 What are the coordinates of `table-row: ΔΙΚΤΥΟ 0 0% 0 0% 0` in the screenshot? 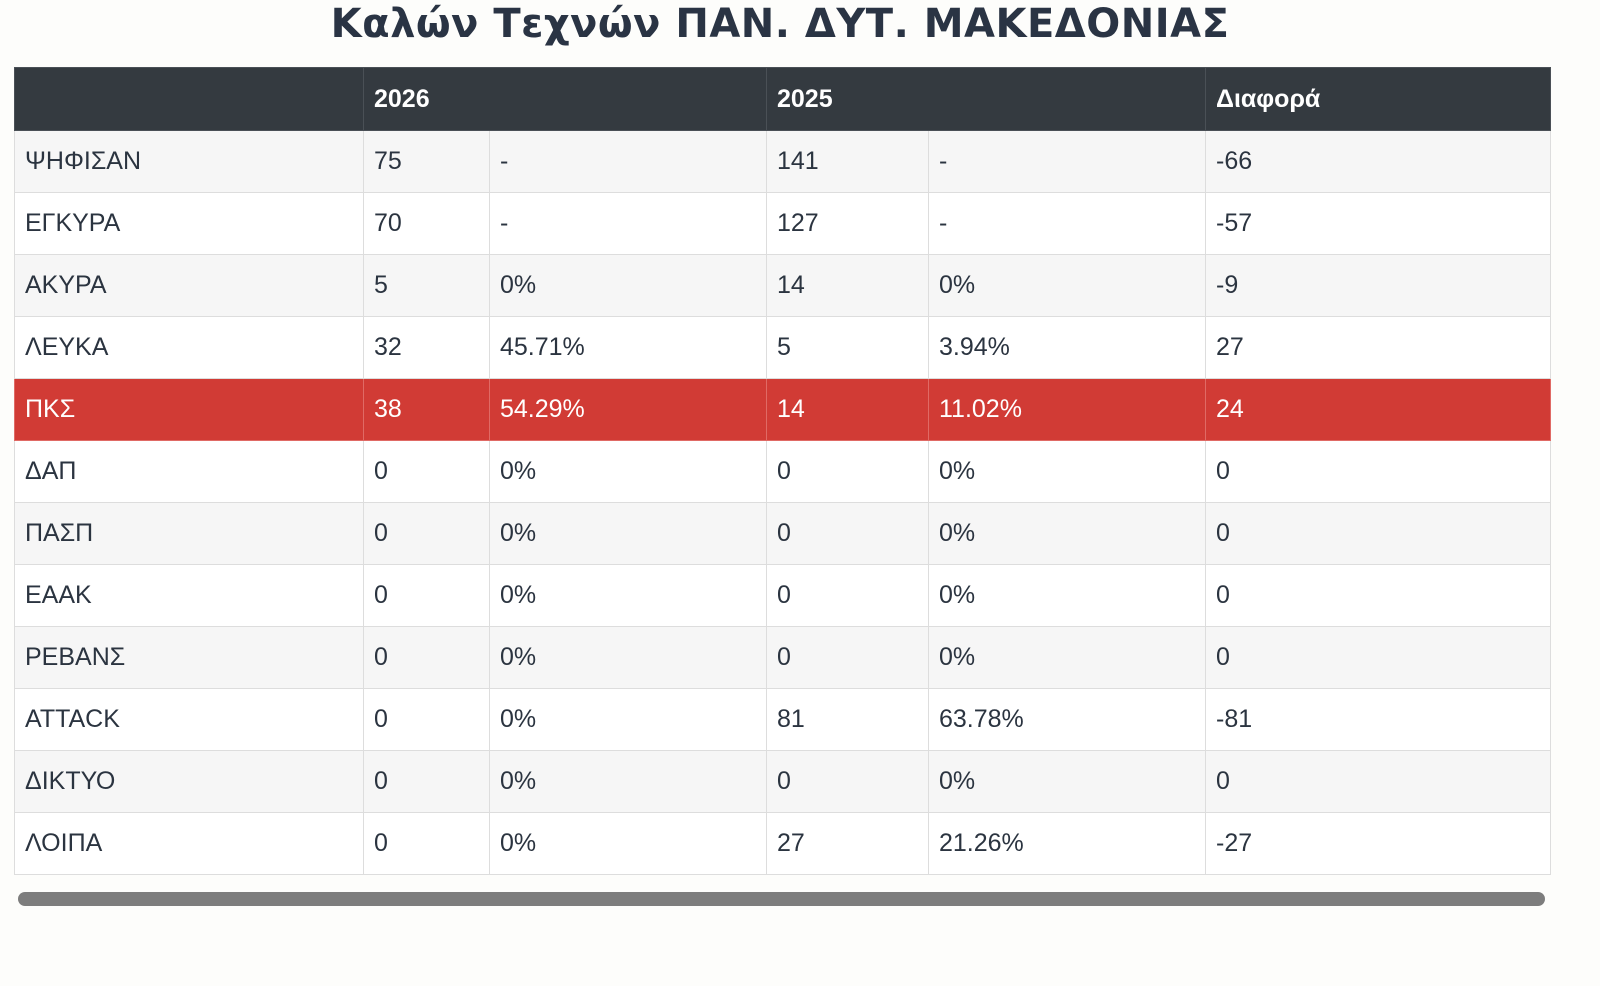 It's located at (782, 781).